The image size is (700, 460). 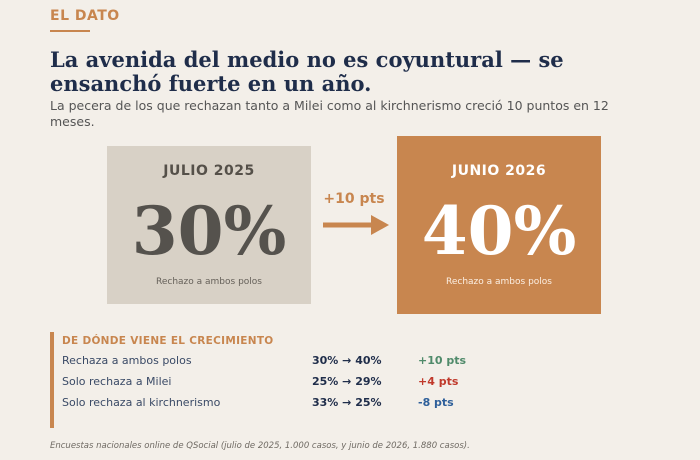 What do you see at coordinates (141, 402) in the screenshot?
I see `growth-row-label: Solo rechaza al kirchnerismo` at bounding box center [141, 402].